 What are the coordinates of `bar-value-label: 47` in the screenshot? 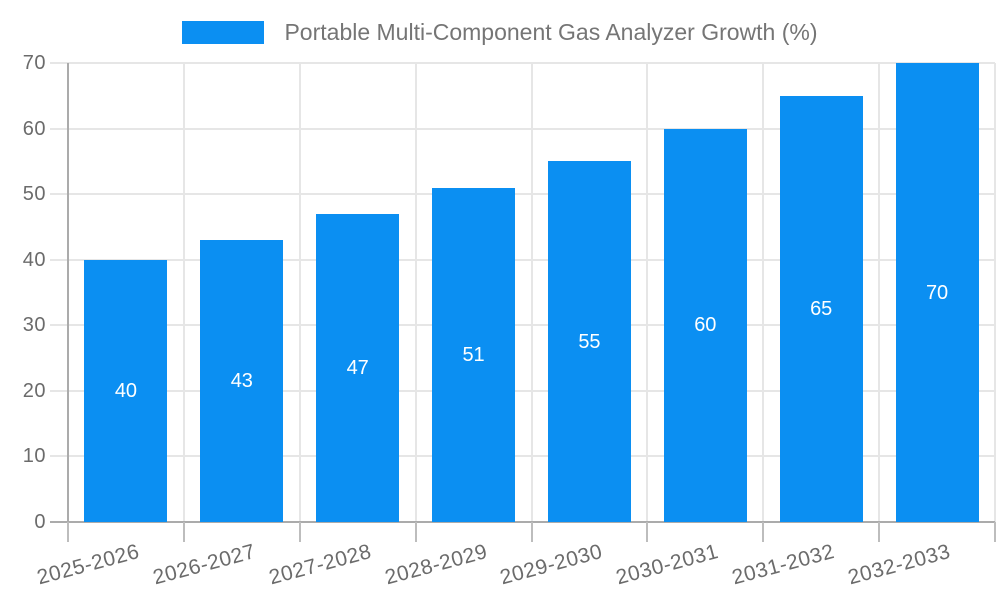 It's located at (357, 367).